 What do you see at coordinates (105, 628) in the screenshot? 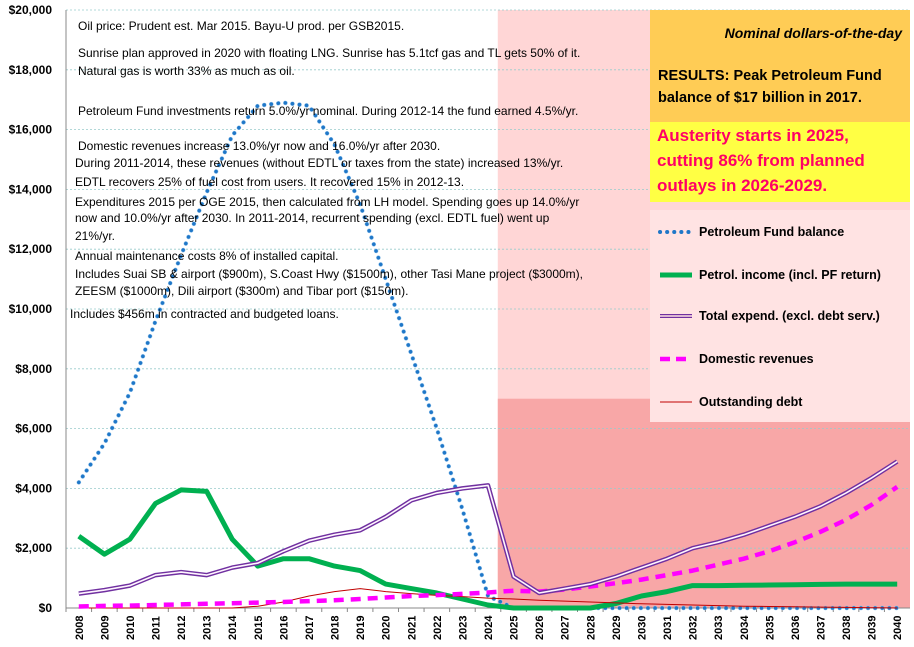
I see `x-tick-label: 2009` at bounding box center [105, 628].